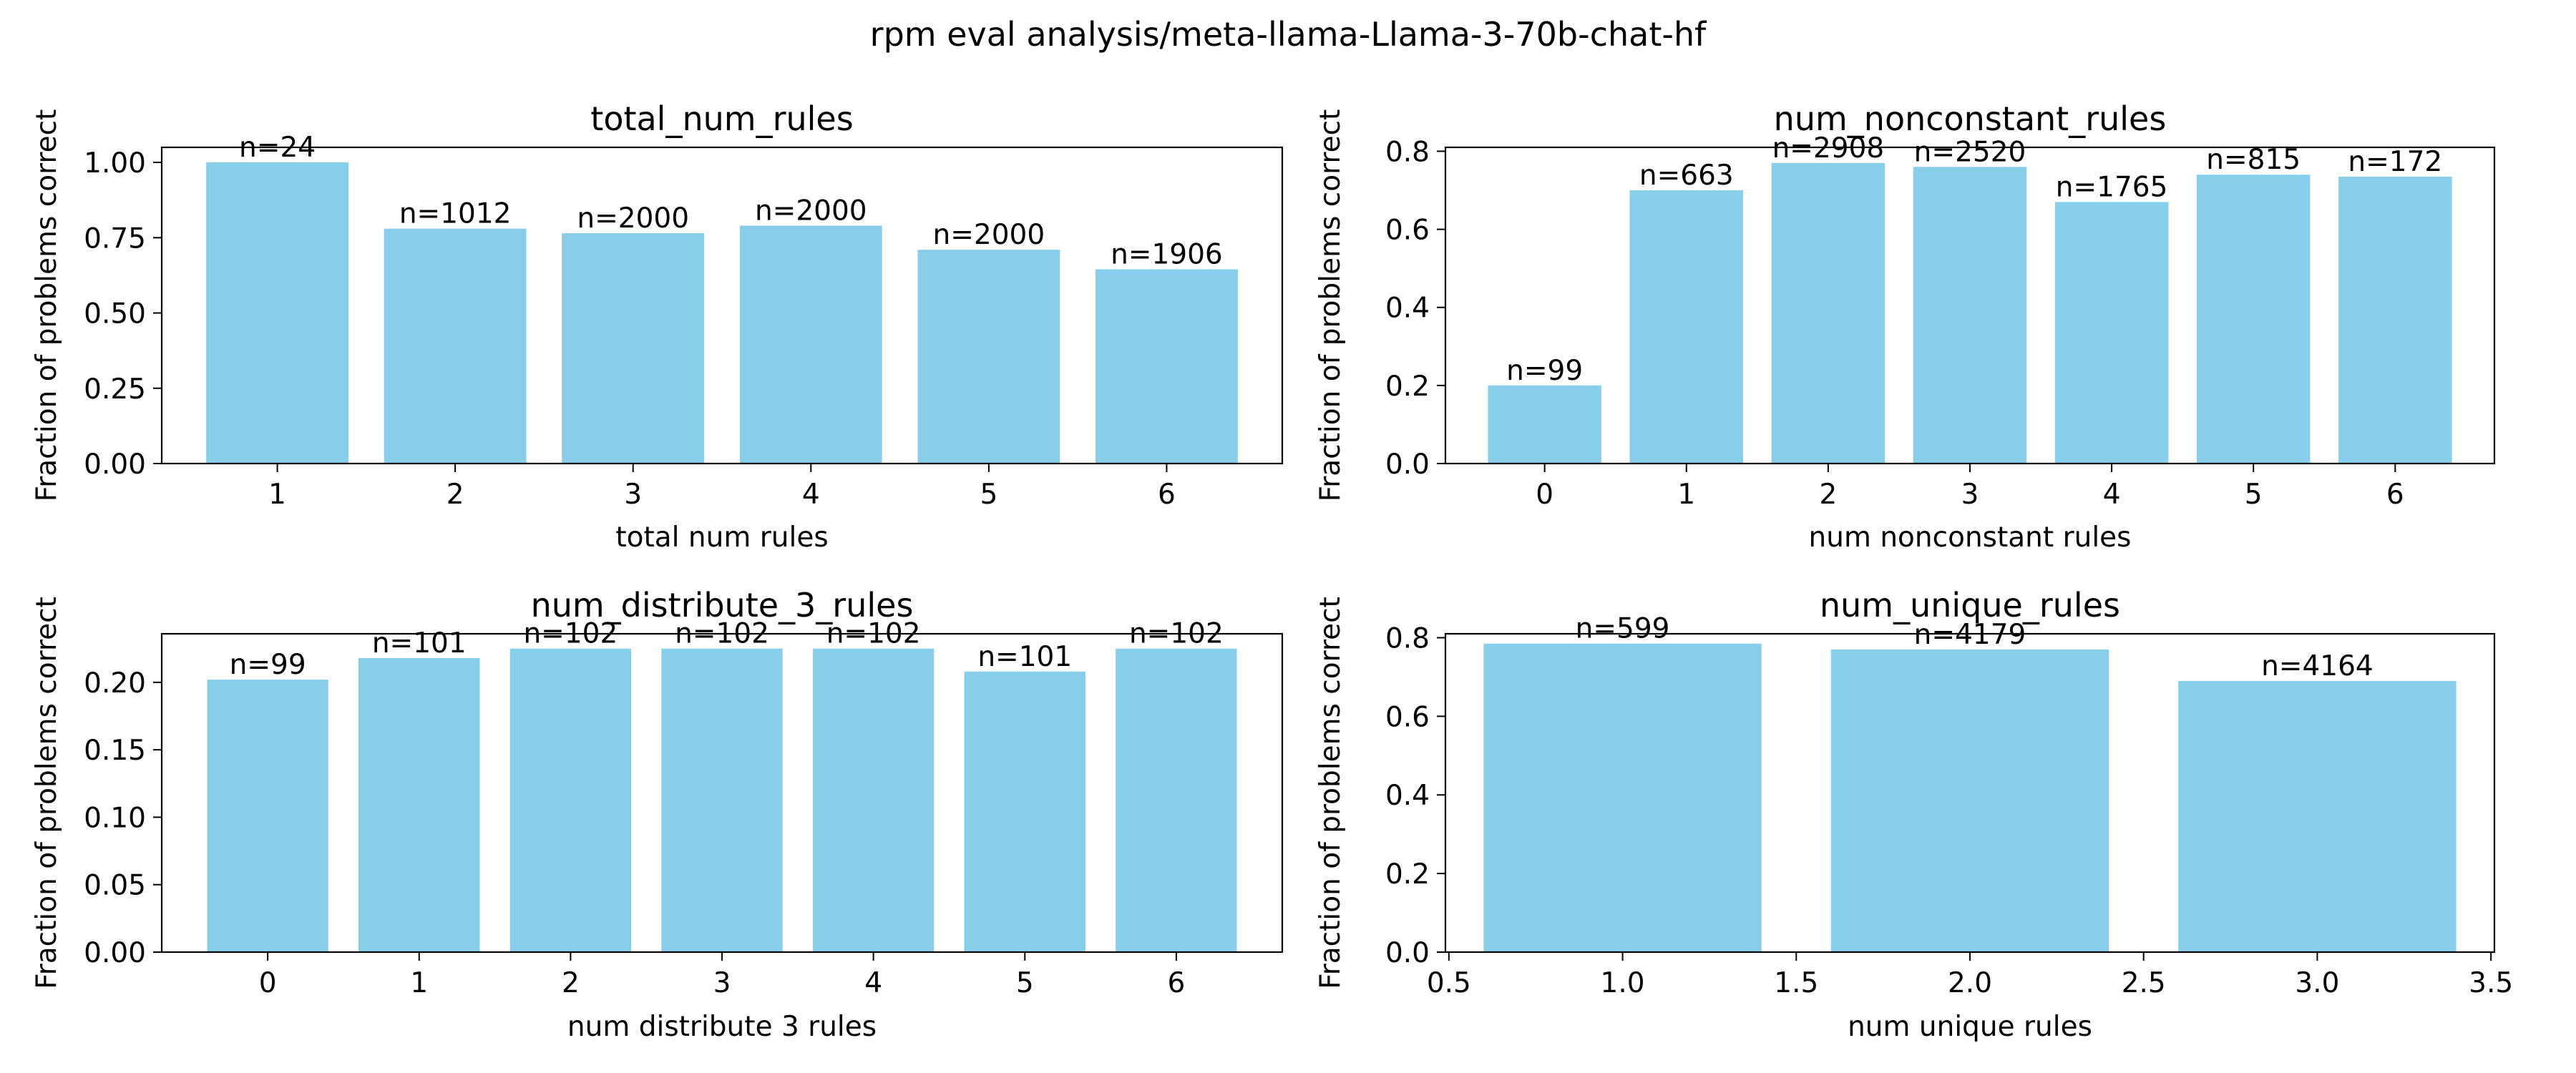 The image size is (2576, 1073). Describe the element at coordinates (721, 537) in the screenshot. I see `x-axis-label: total num rules` at that location.